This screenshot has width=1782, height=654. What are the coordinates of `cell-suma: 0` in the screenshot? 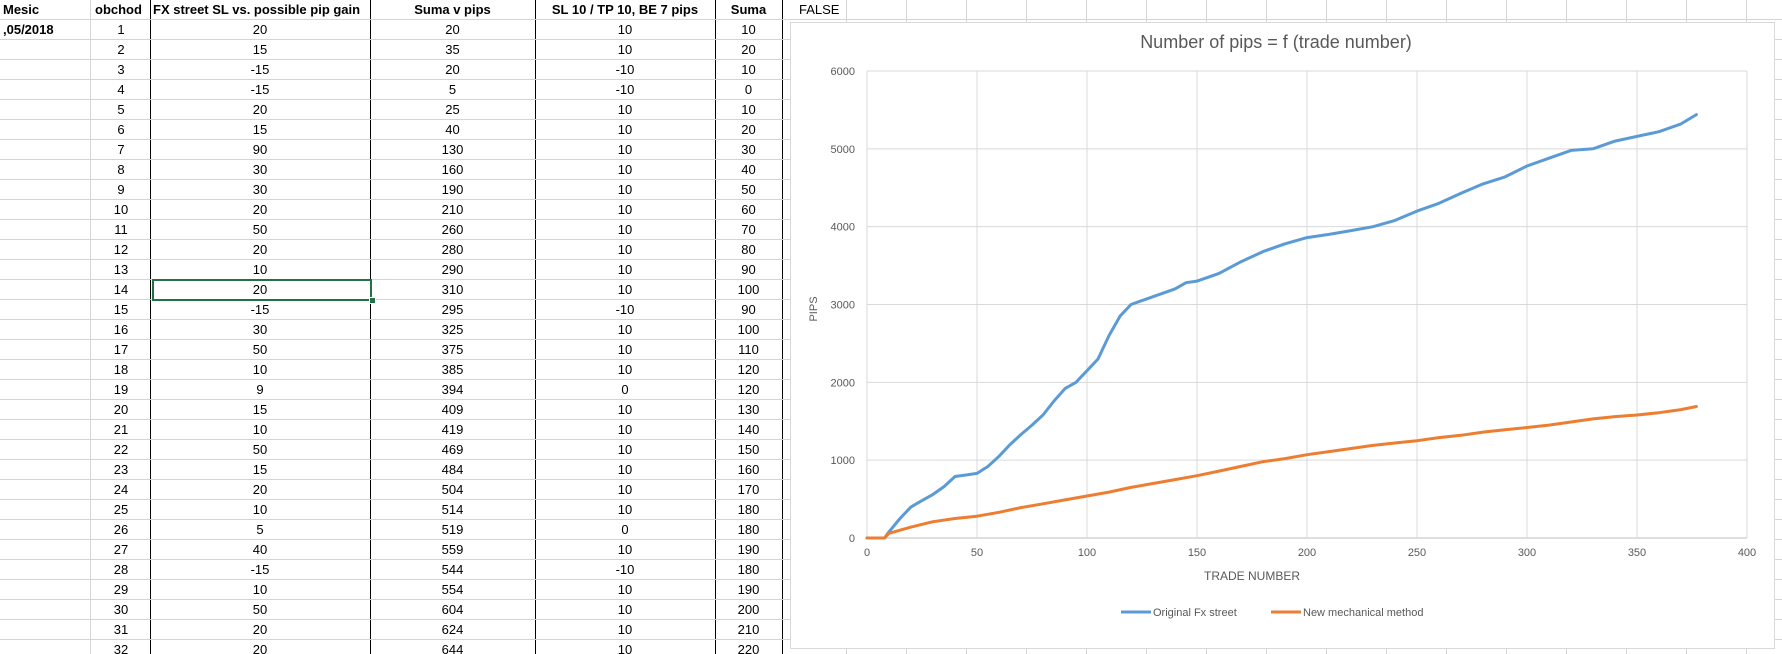 It's located at (748, 89).